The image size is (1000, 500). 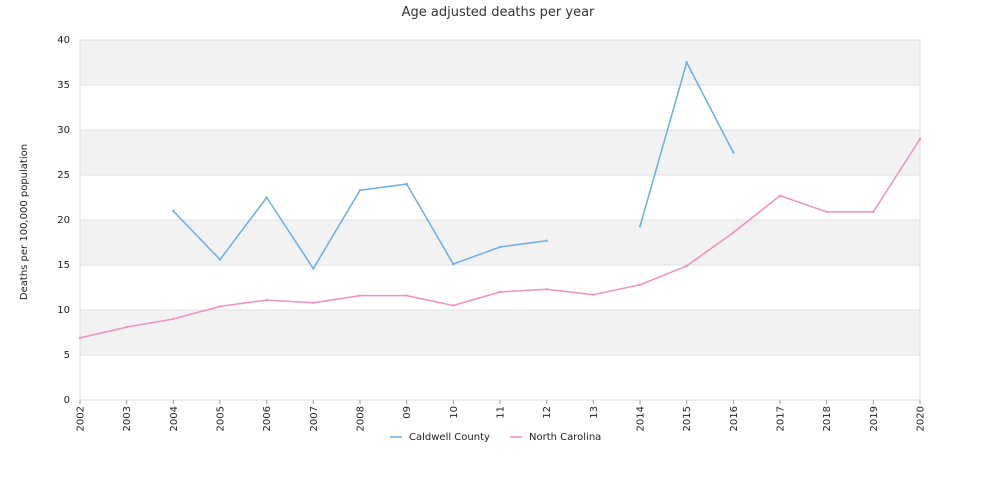 What do you see at coordinates (221, 418) in the screenshot?
I see `x-tick-label: 2005` at bounding box center [221, 418].